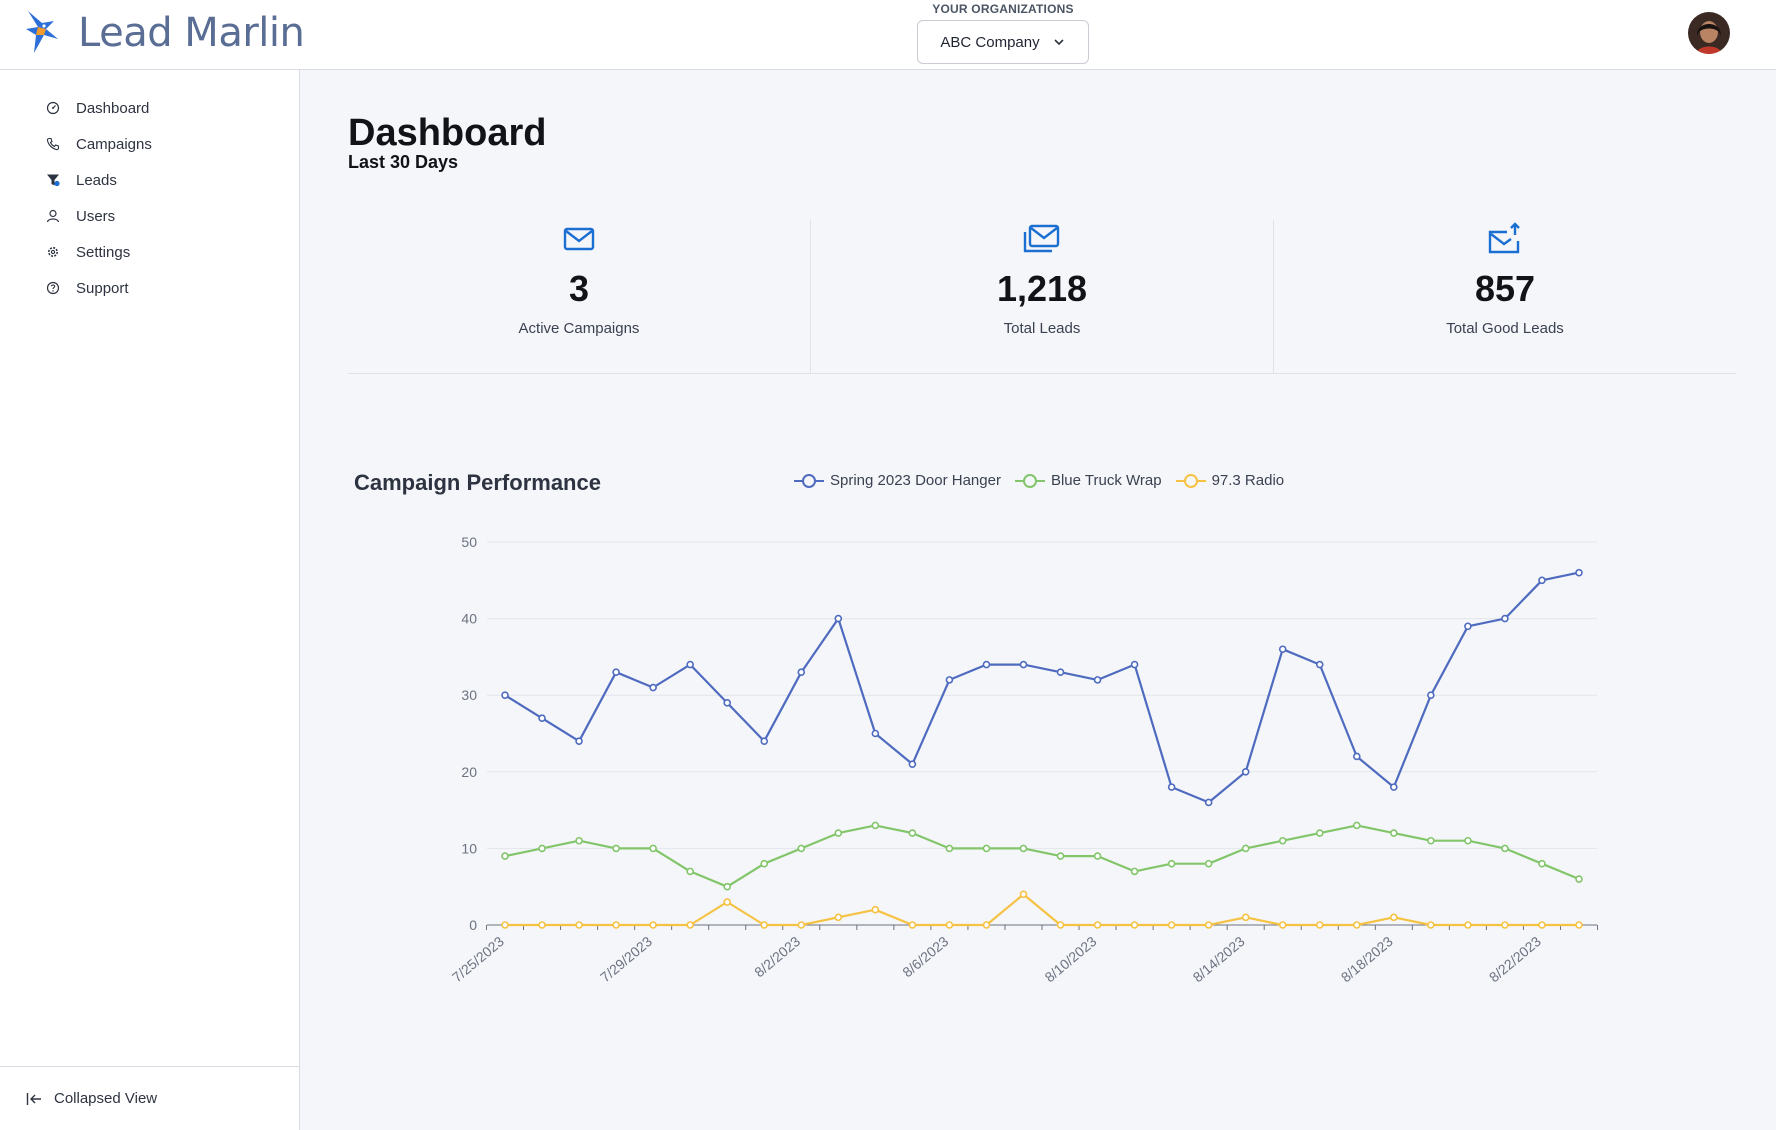 The height and width of the screenshot is (1130, 1776). I want to click on legend-label: 97.3 Radio, so click(1248, 480).